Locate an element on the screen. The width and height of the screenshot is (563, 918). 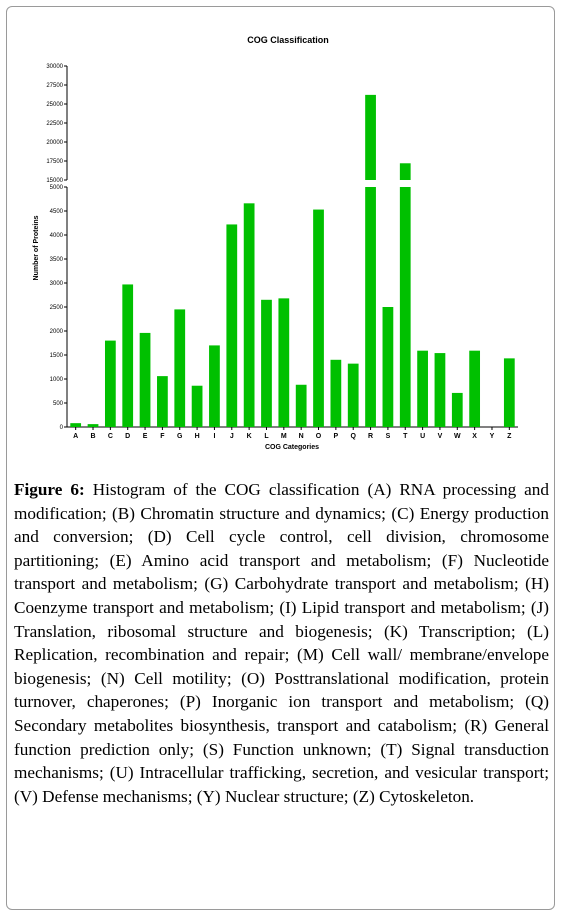
x-tick-label: G is located at coordinates (180, 436).